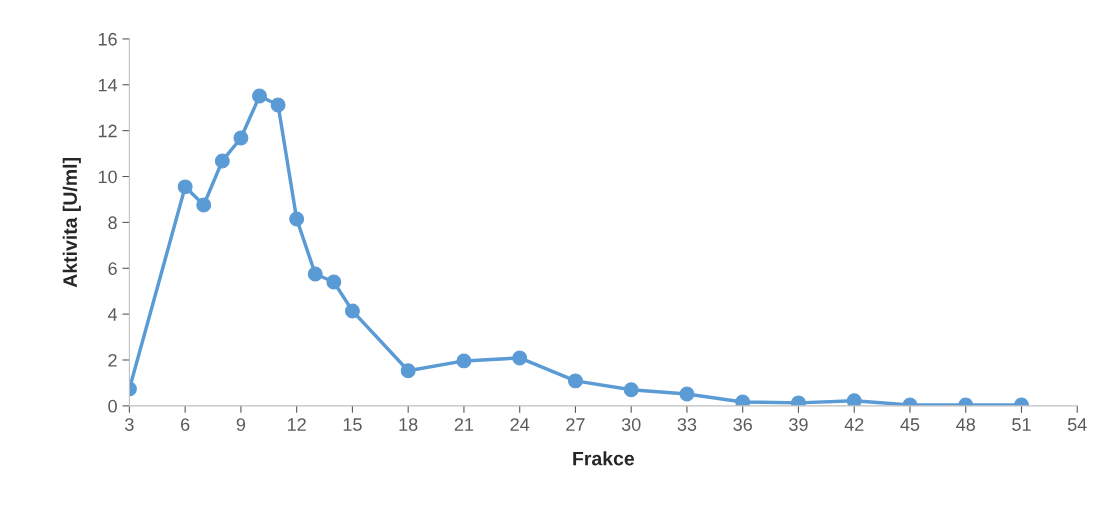  Describe the element at coordinates (112, 314) in the screenshot. I see `y-tick-label: 4` at that location.